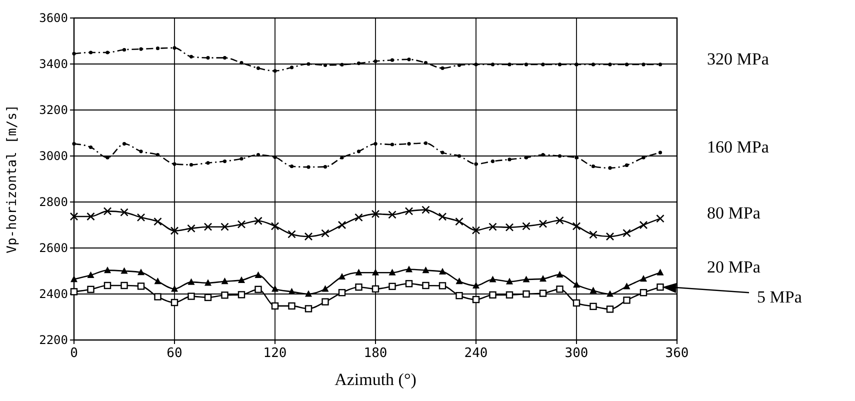 This screenshot has height=401, width=855. What do you see at coordinates (734, 267) in the screenshot?
I see `text: 20 MPa` at bounding box center [734, 267].